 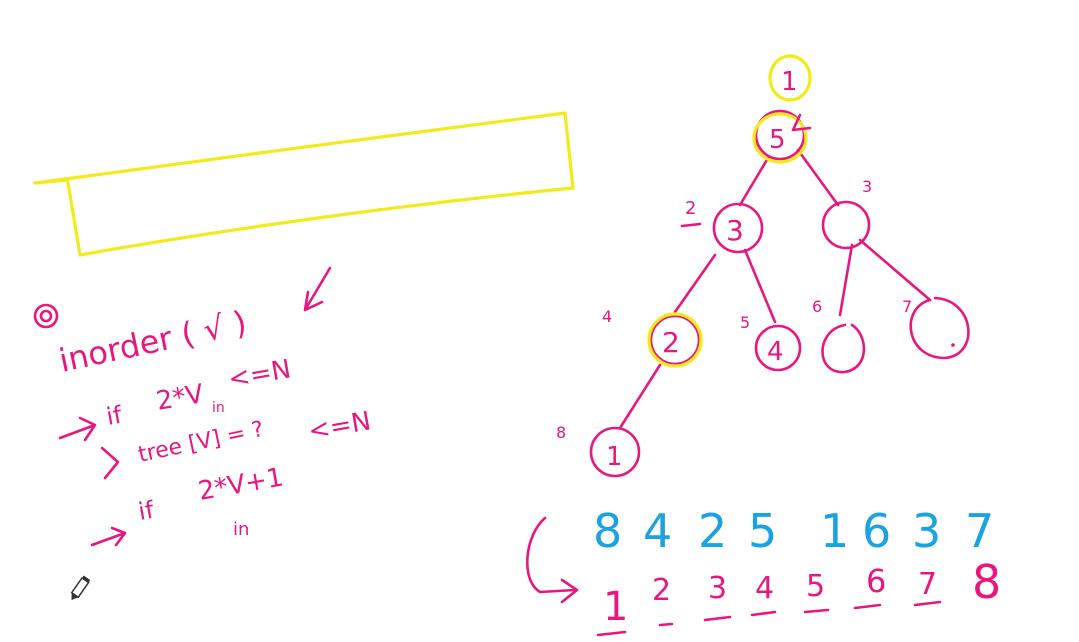 I want to click on seq-bottom-7: 8, so click(x=986, y=582).